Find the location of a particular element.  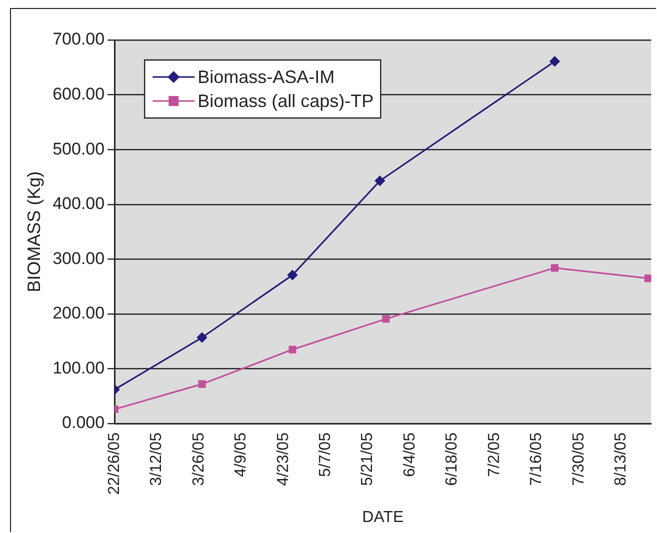

x-tick-label: 22/26/05 is located at coordinates (114, 463).